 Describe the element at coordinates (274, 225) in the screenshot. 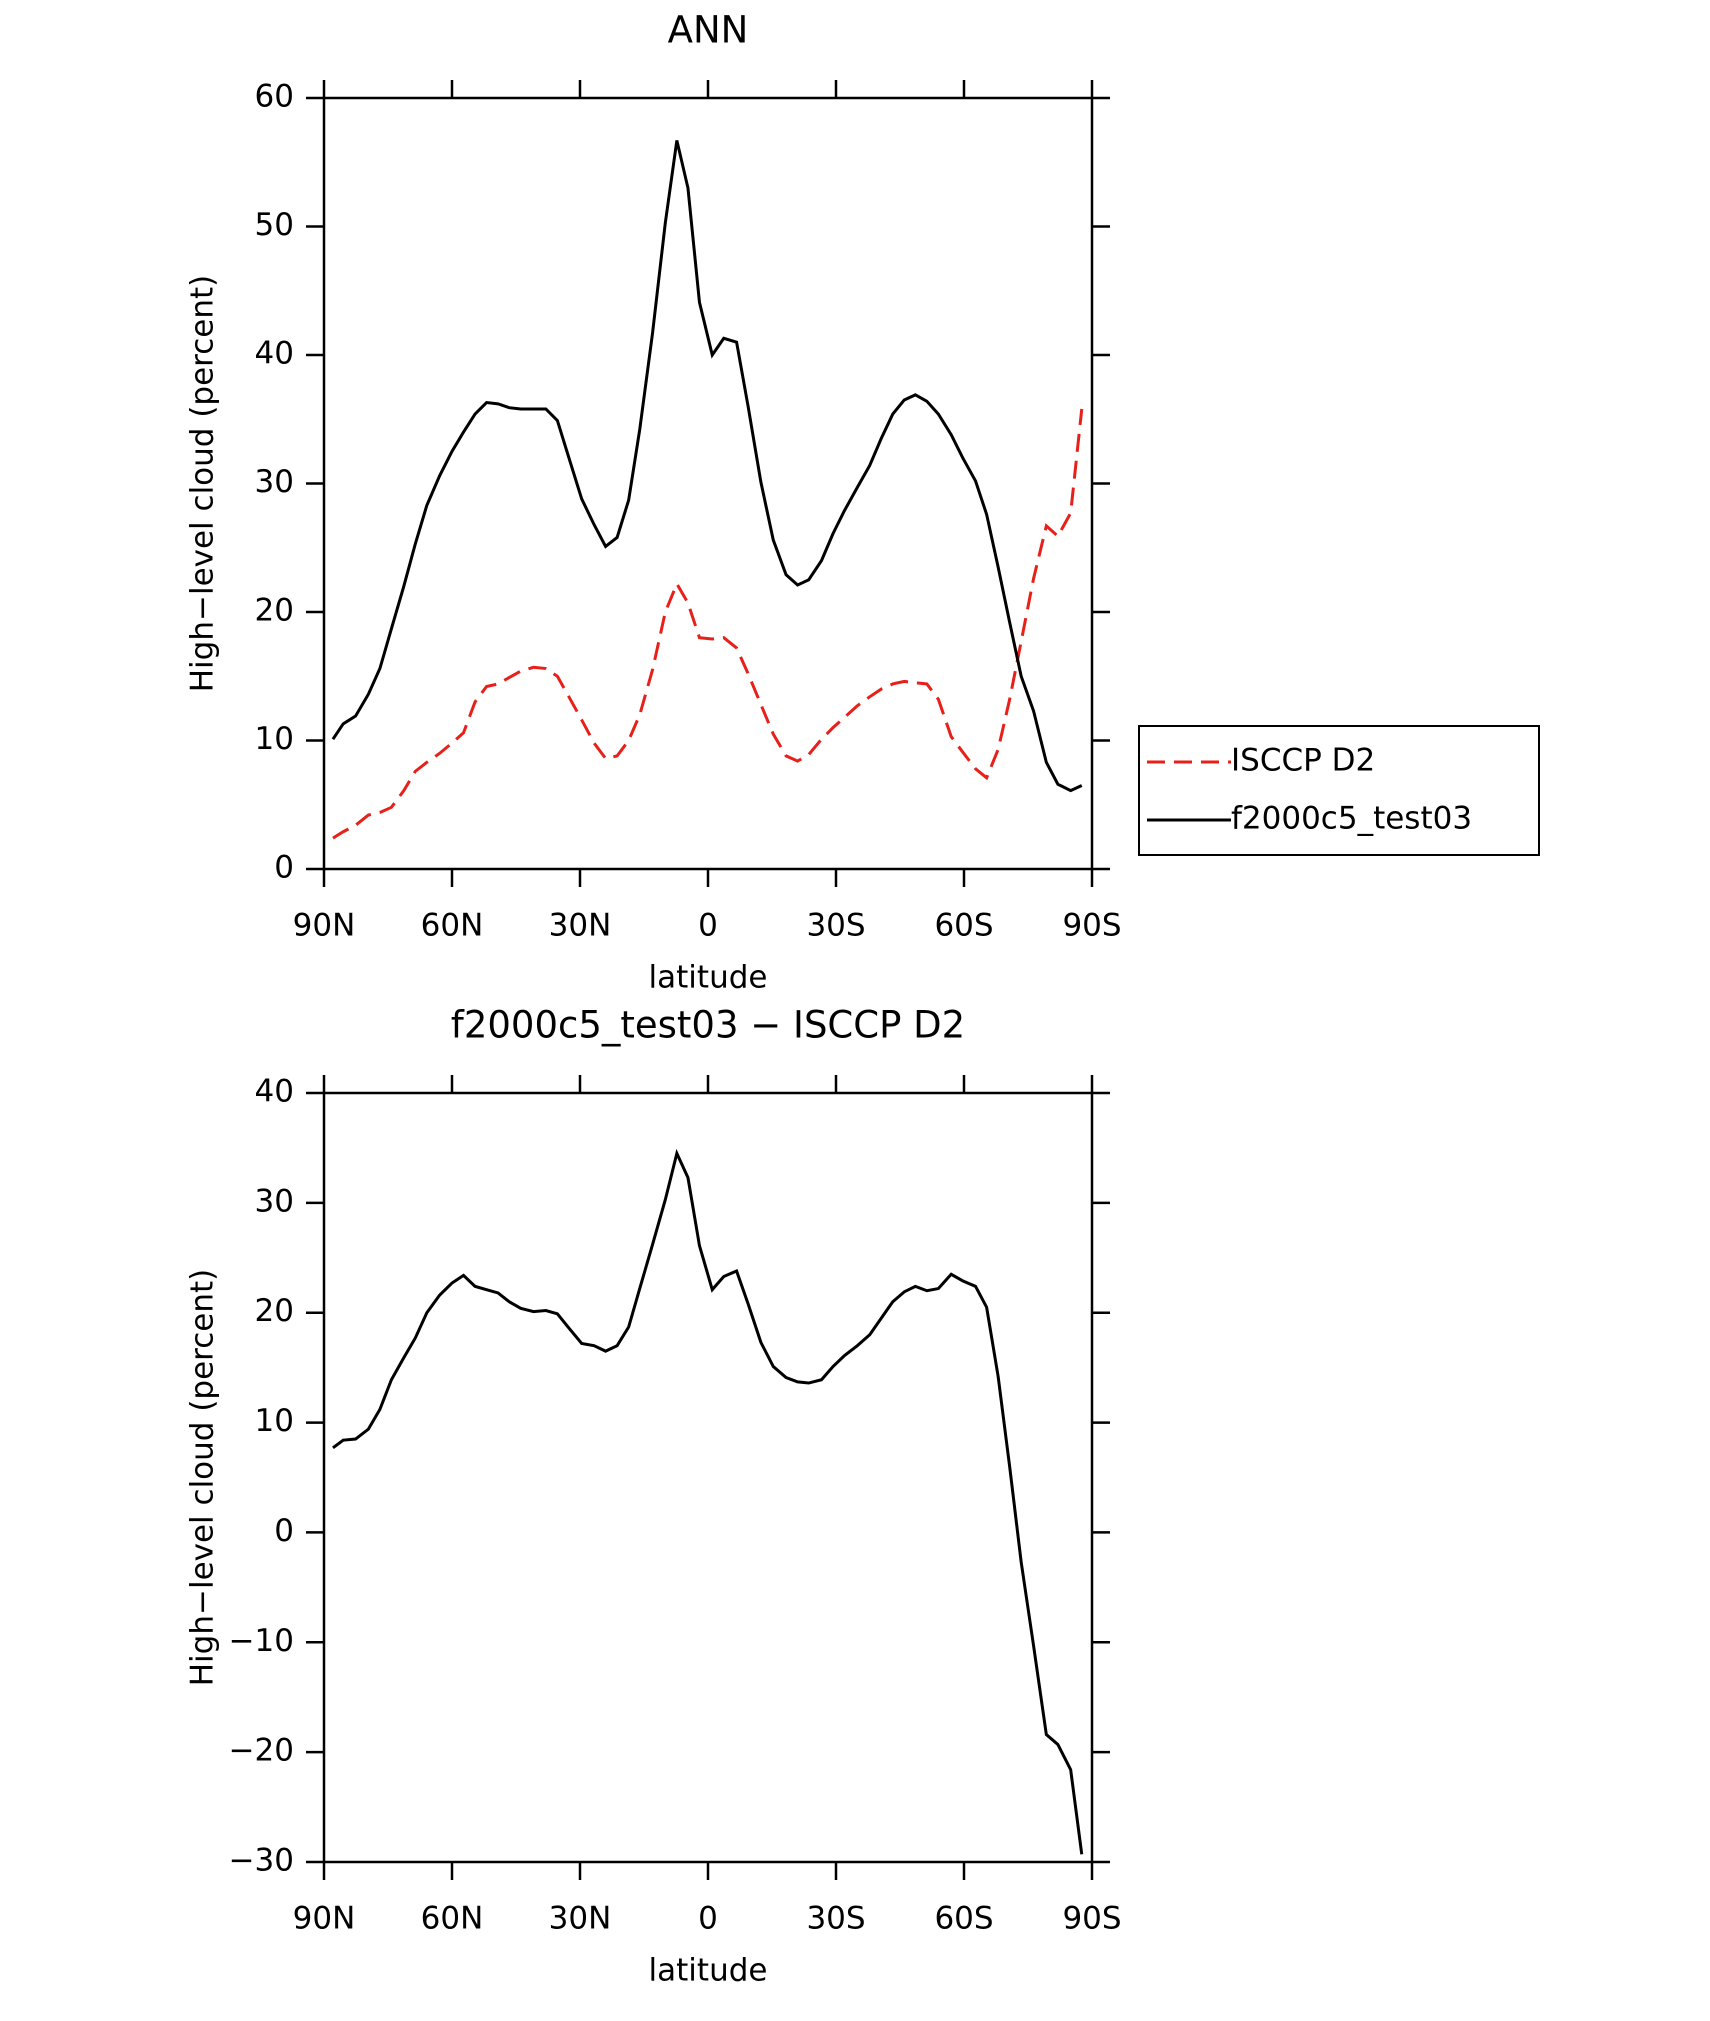

I see `y-tick-label: 50` at that location.